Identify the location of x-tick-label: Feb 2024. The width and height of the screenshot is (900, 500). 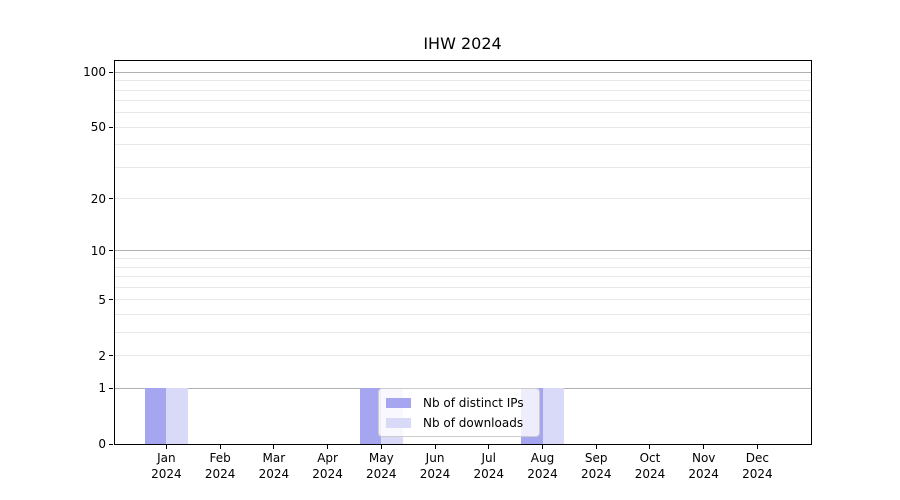
(220, 466).